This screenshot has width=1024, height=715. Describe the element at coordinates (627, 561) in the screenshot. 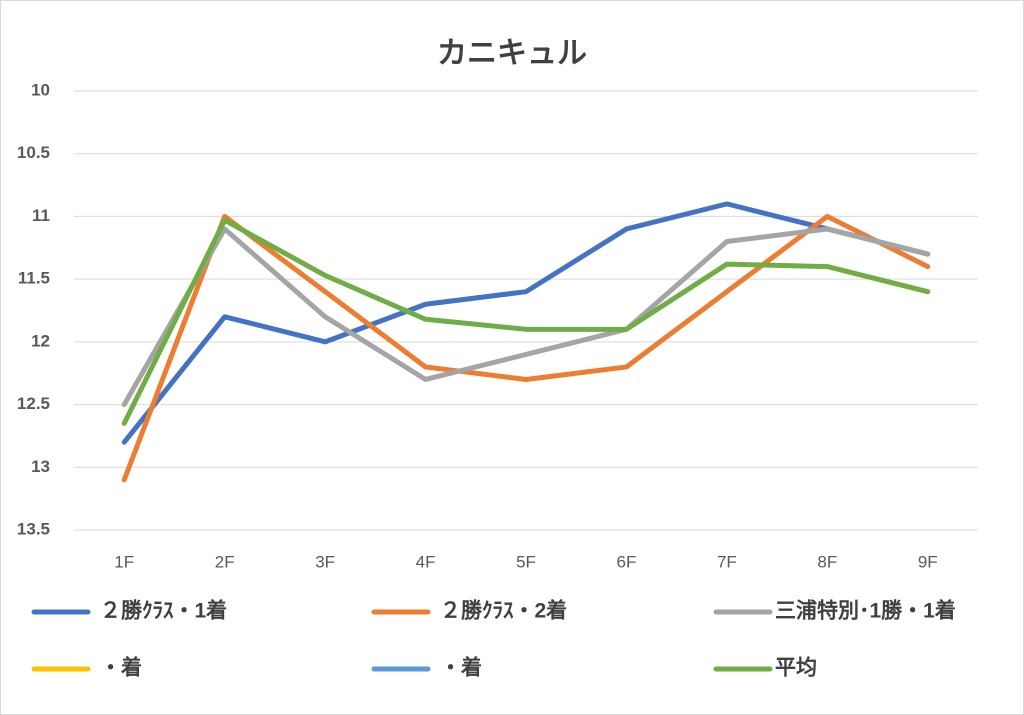

I see `x-tick-label: 6F` at that location.